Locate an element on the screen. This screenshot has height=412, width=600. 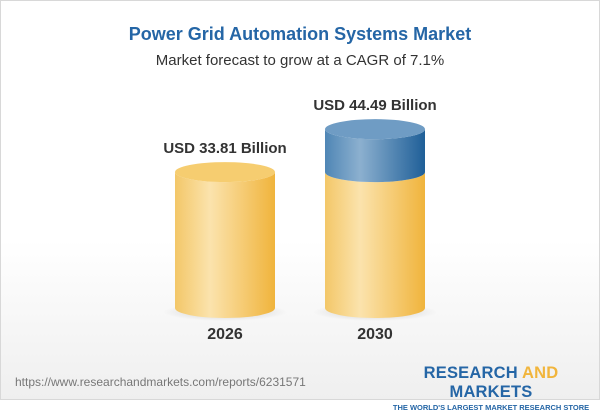
chart-title: Power Grid Automation Systems Market is located at coordinates (300, 34).